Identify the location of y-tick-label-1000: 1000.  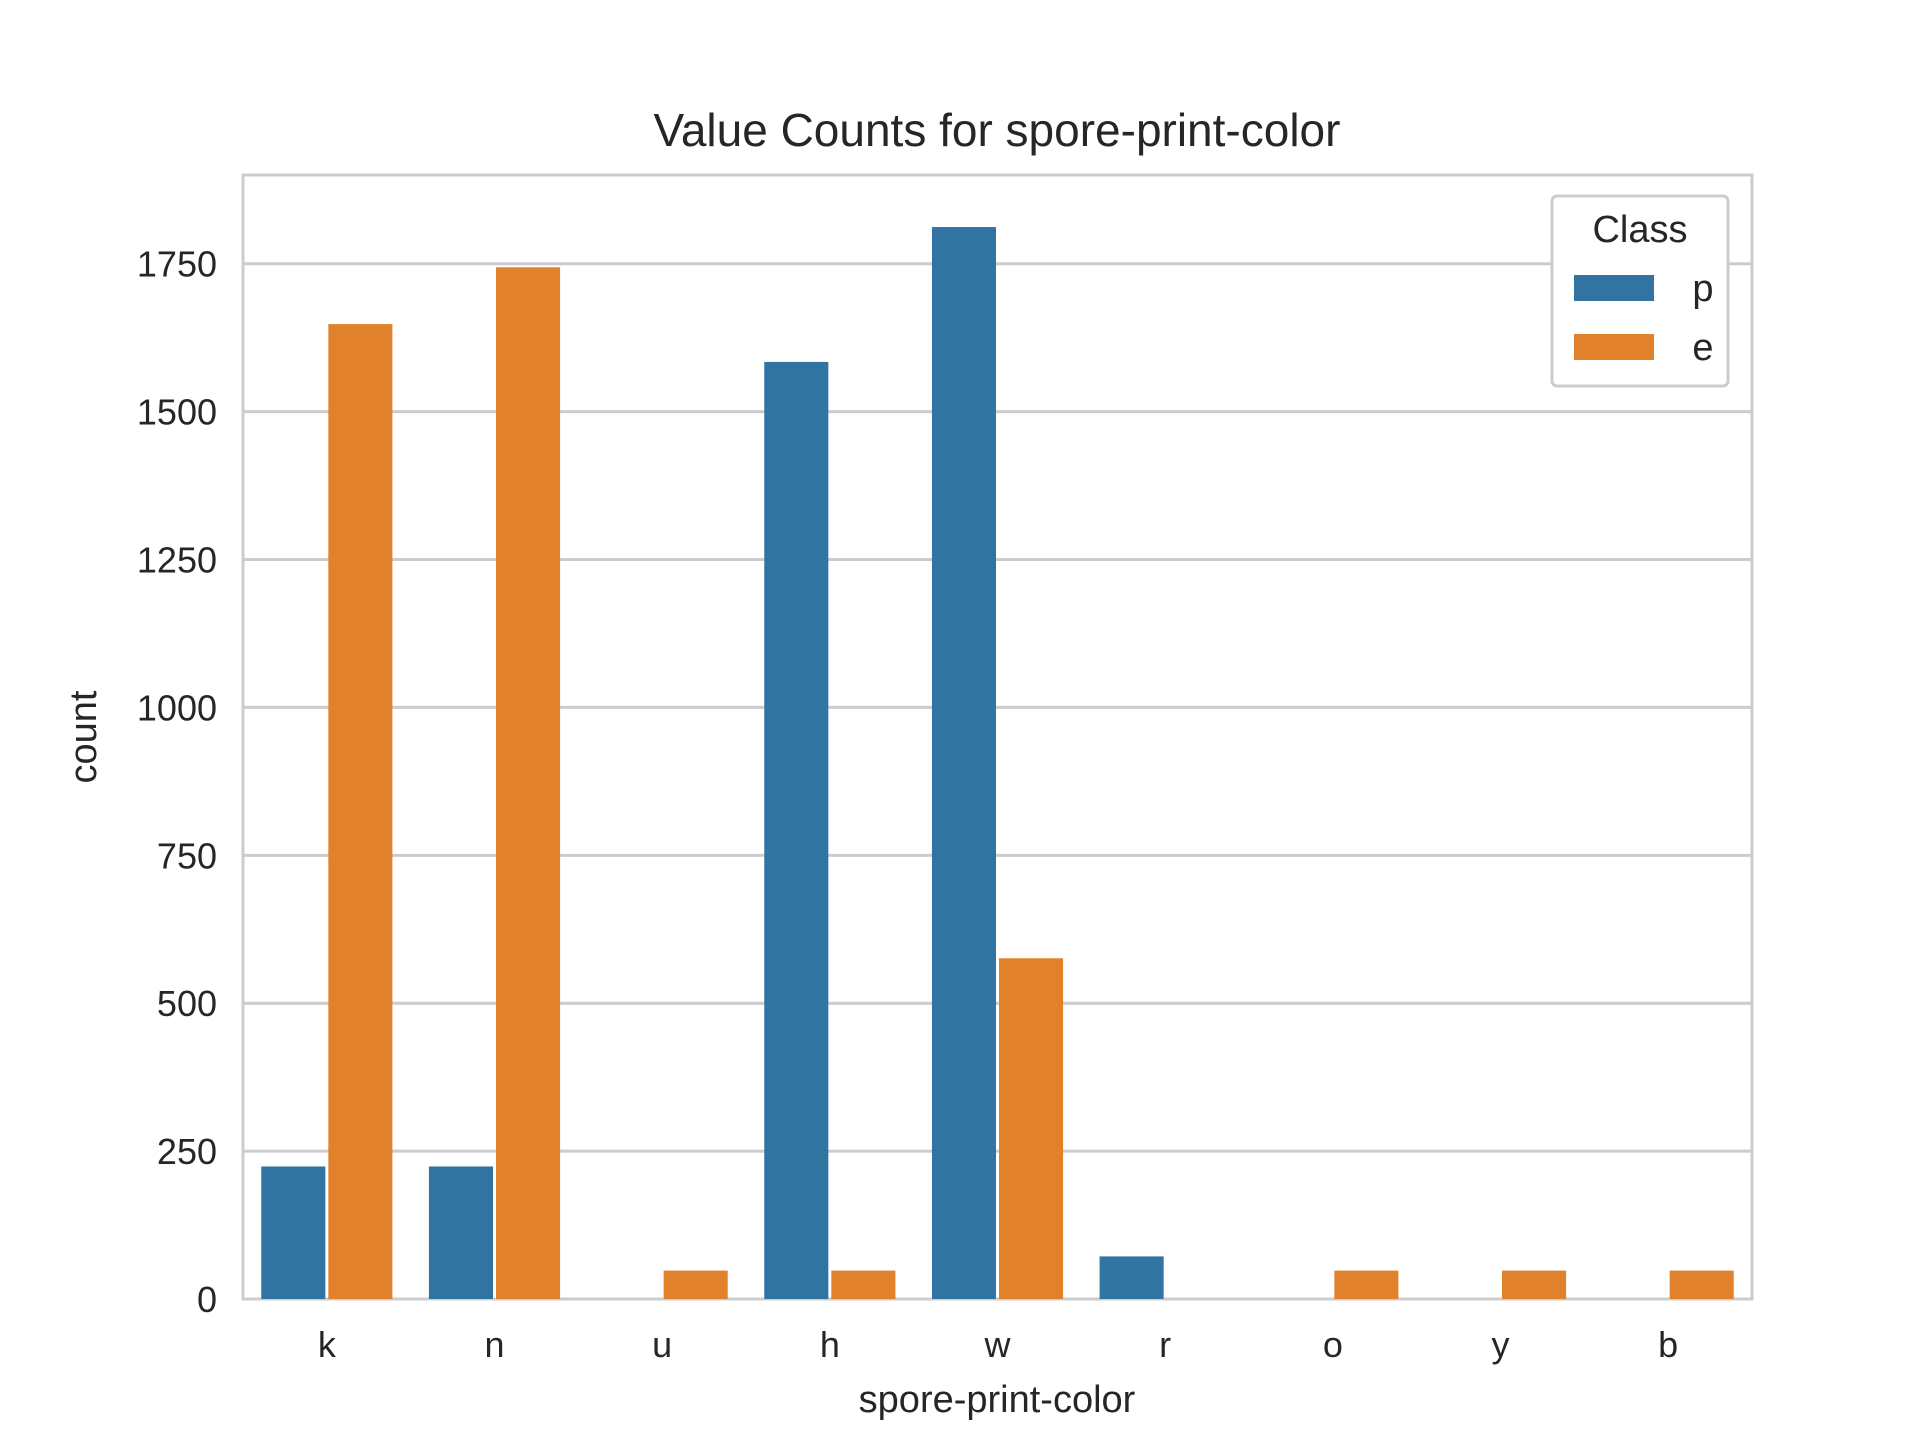
(177, 707).